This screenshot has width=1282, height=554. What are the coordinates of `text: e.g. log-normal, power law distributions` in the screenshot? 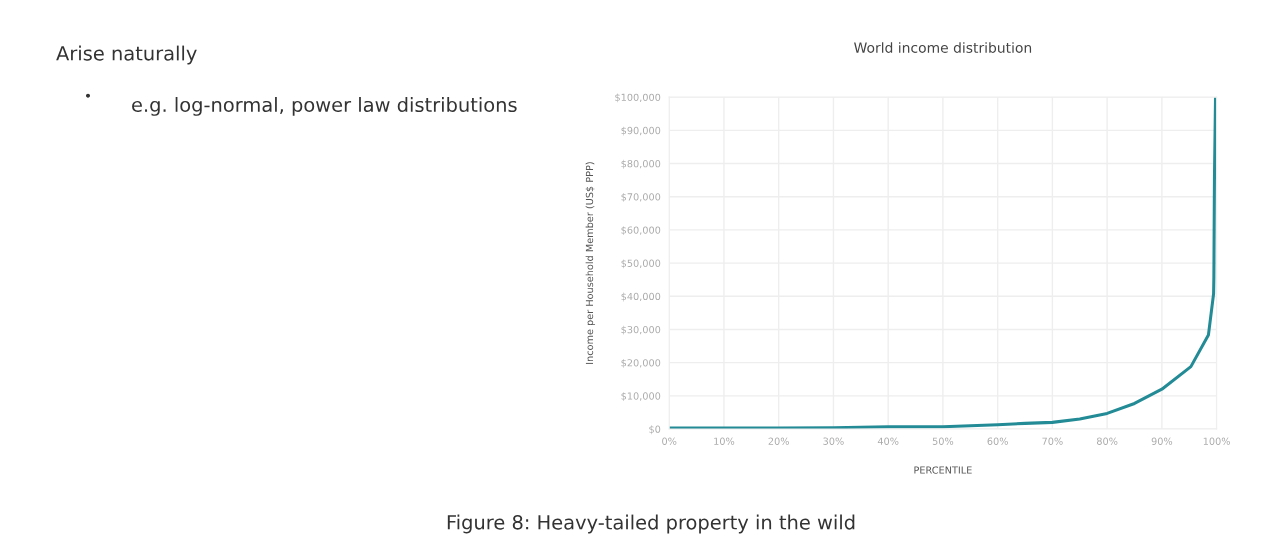 It's located at (324, 106).